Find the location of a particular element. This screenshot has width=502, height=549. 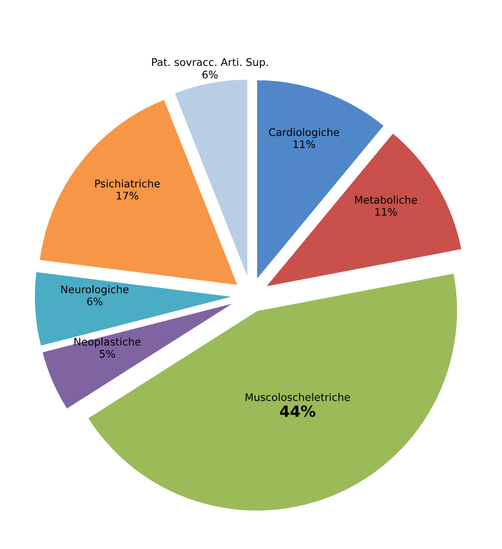

slice-label: Cardiologiche is located at coordinates (304, 133).